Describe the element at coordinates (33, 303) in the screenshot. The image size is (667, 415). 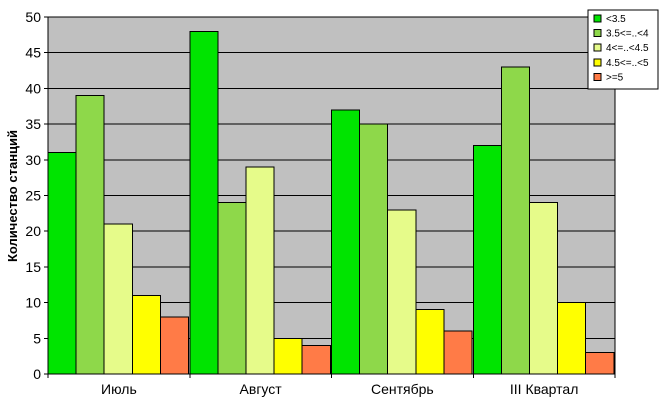
I see `y-tick-label: 10` at that location.